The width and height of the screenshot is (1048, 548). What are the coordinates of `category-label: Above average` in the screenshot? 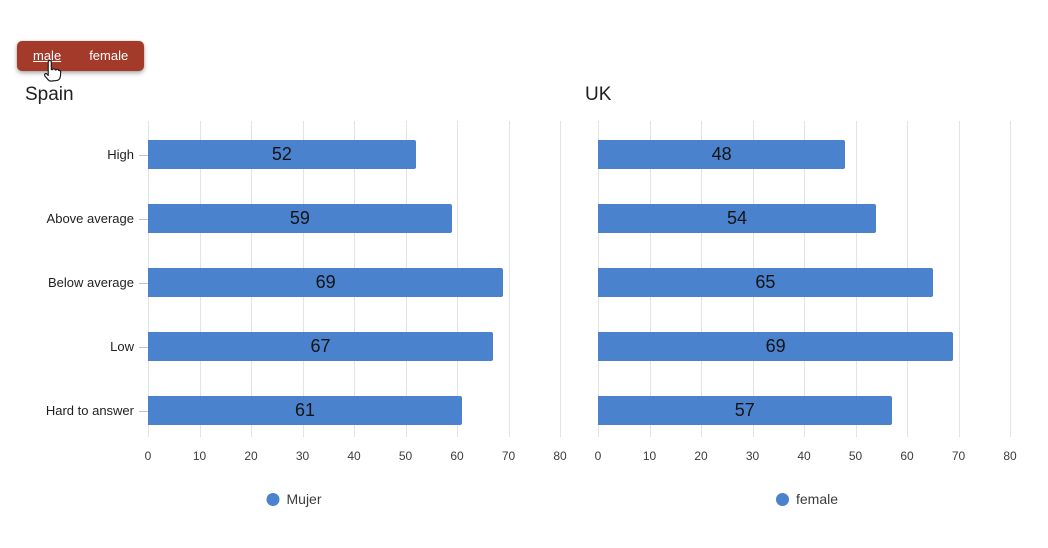 It's located at (90, 218).